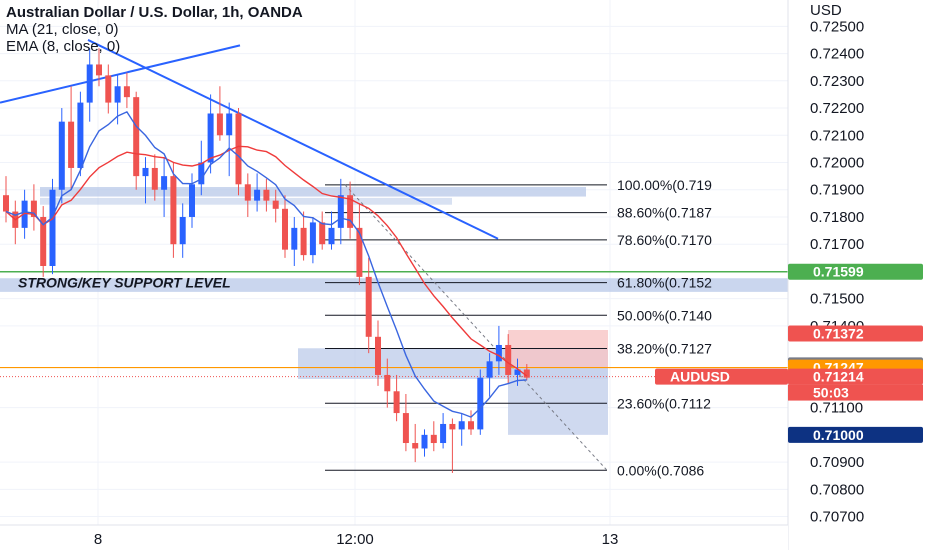 The image size is (932, 550). Describe the element at coordinates (837, 244) in the screenshot. I see `price-tick-label: 0.71700` at that location.